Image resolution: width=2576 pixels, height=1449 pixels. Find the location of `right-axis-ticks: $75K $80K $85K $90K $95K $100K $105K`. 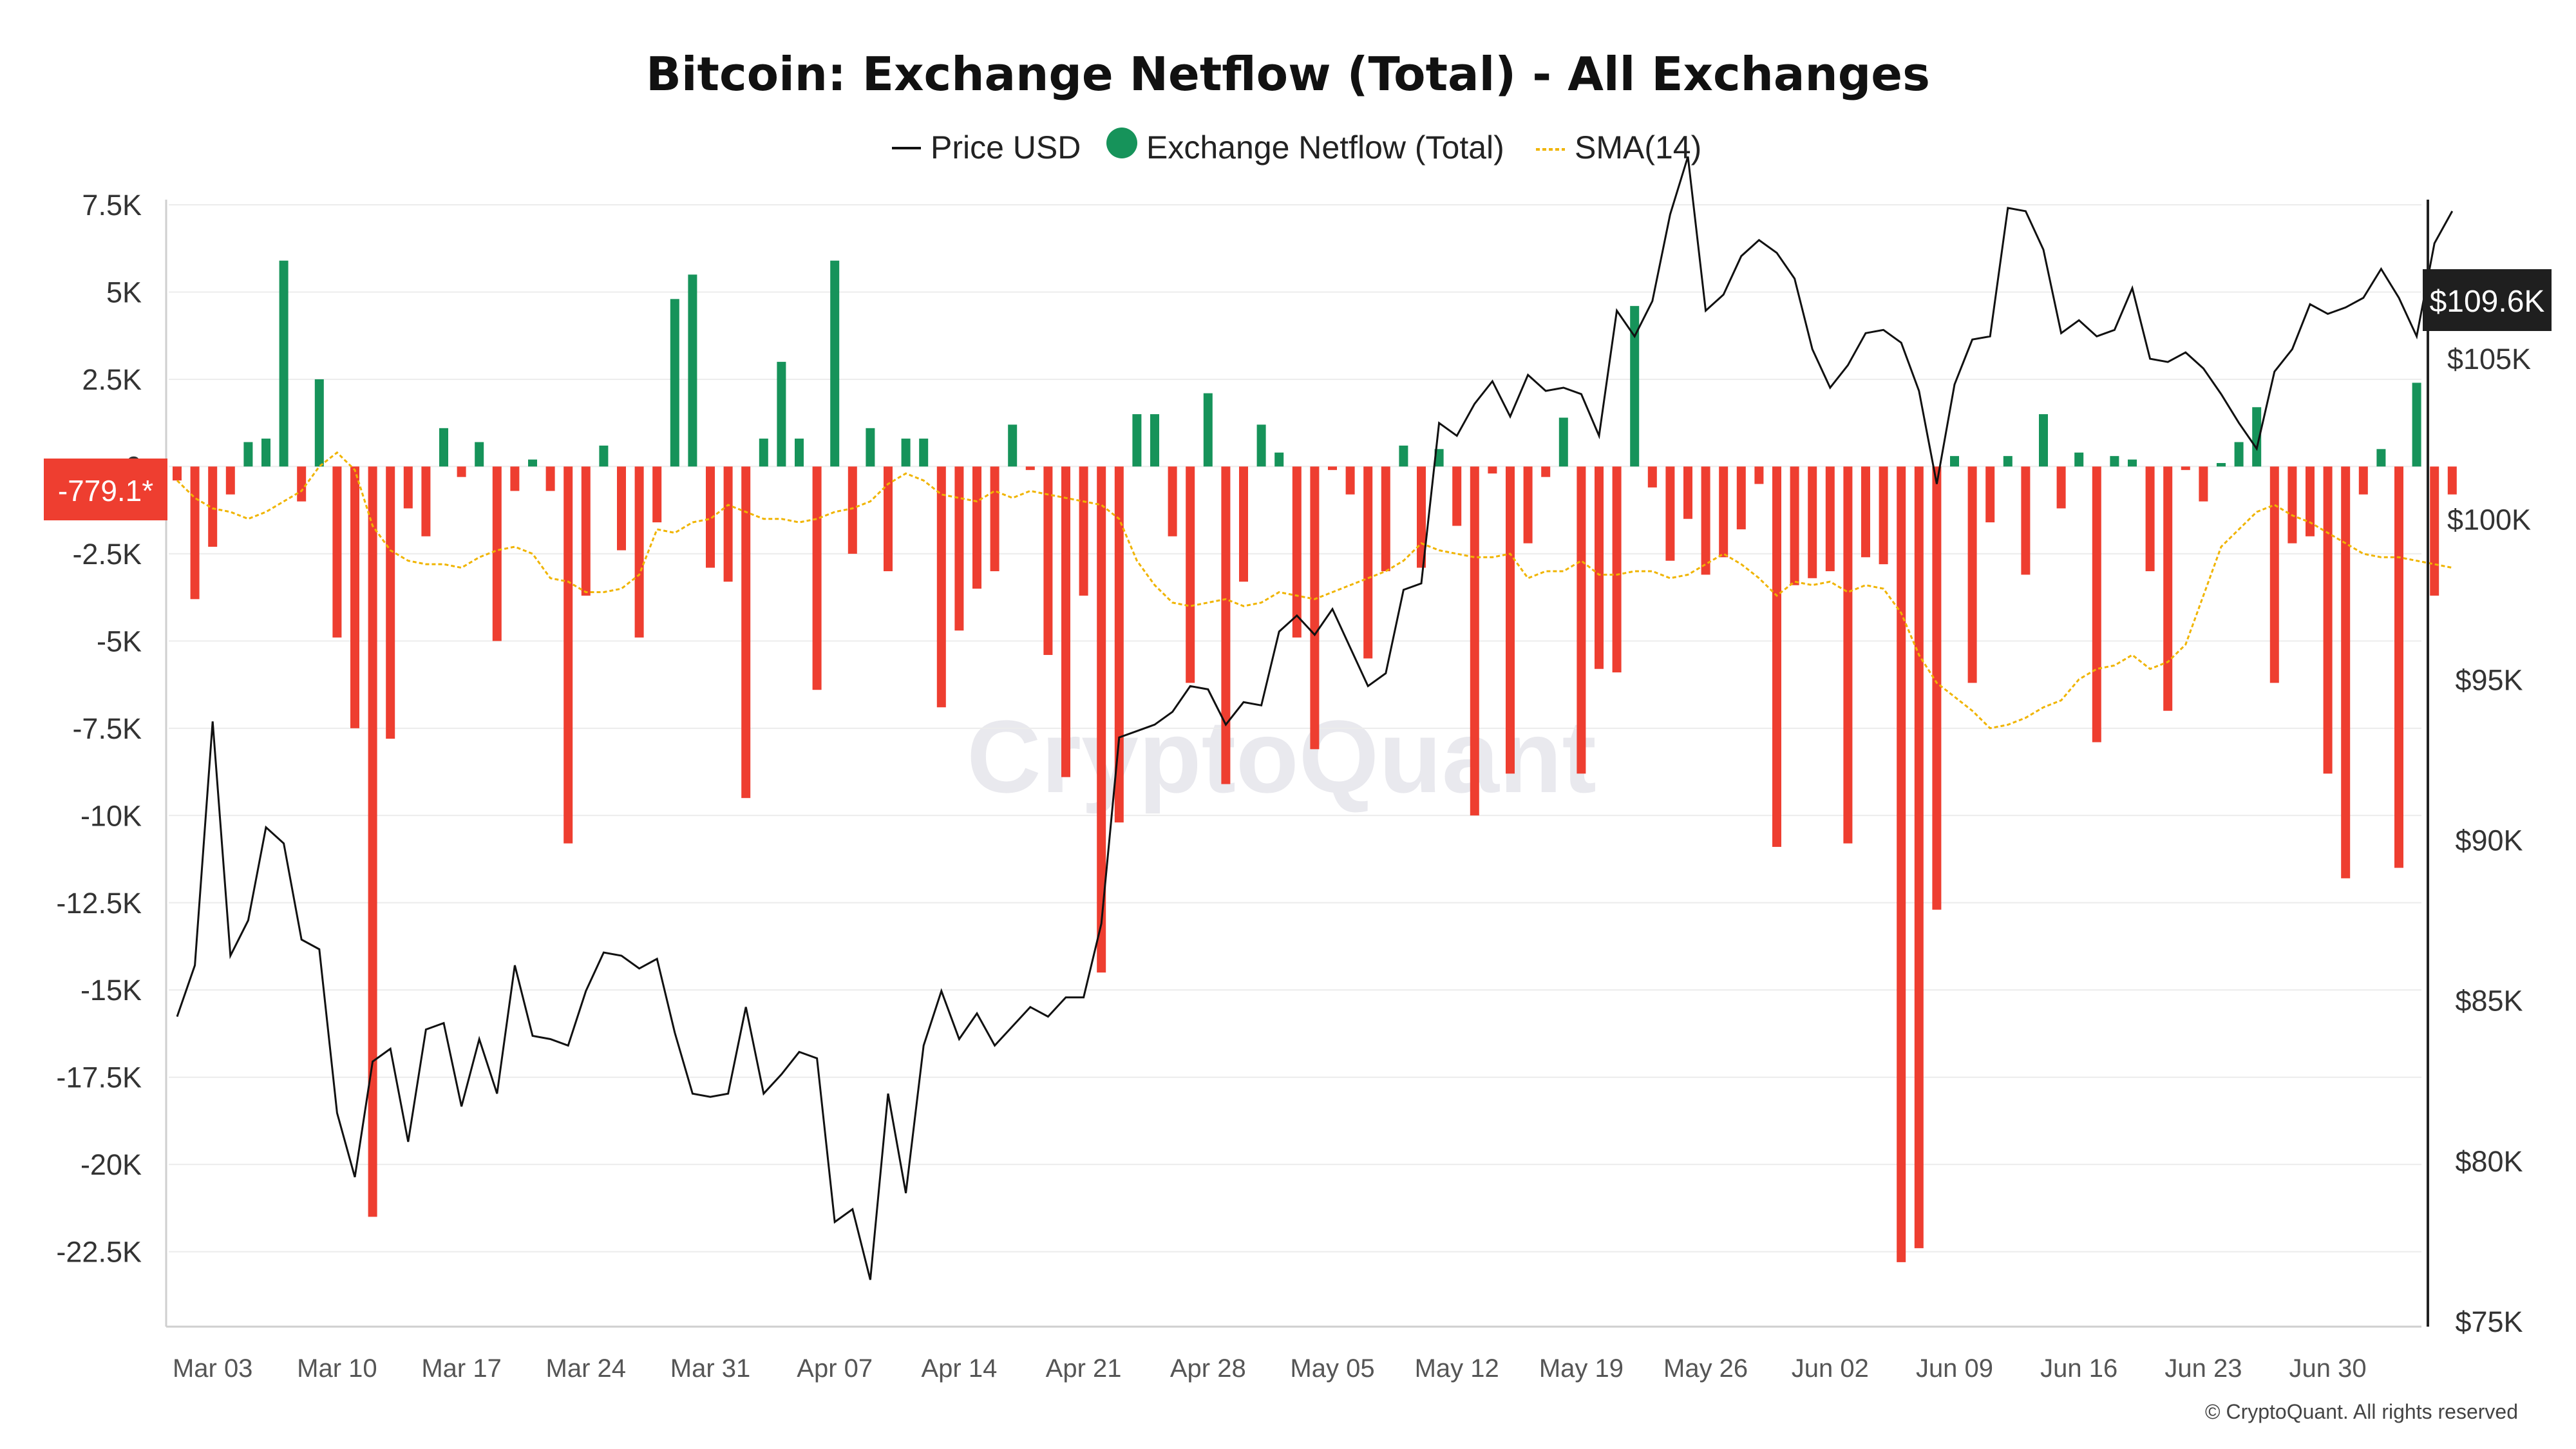

right-axis-ticks: $75K $80K $85K $90K $95K $100K $105K is located at coordinates (2489, 841).